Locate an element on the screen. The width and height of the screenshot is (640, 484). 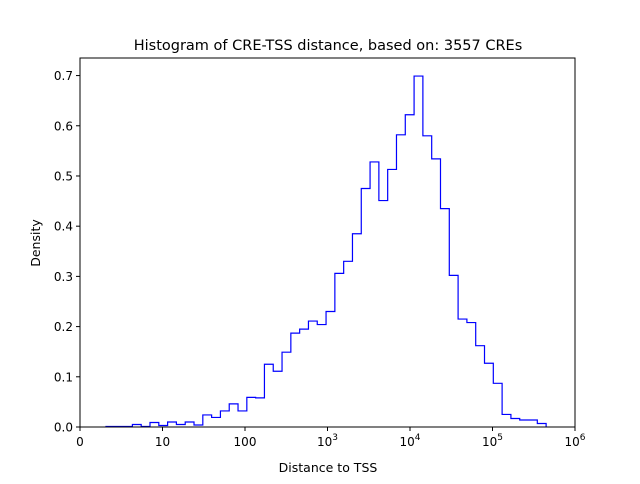
y-tick-label: 0.0 is located at coordinates (63, 428).